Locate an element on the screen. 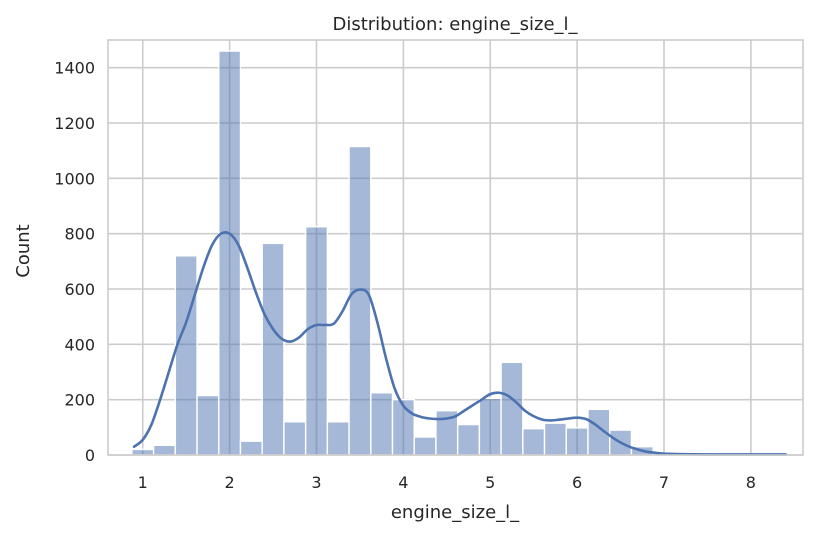 This screenshot has height=534, width=816. x-tick-label: 8 is located at coordinates (751, 482).